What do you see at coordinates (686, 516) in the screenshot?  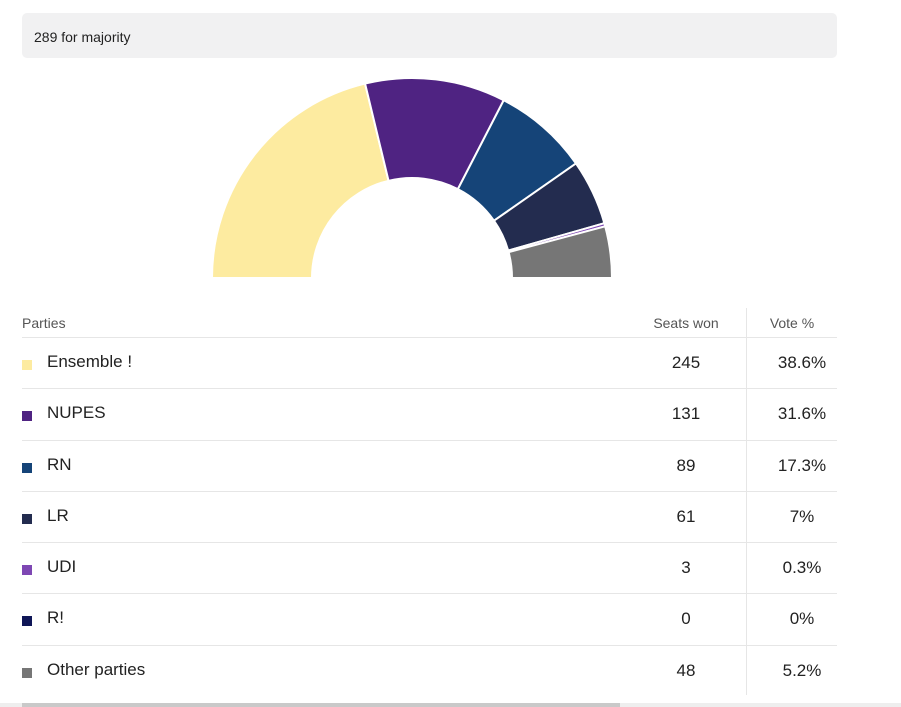 I see `seats-won-value: 61` at bounding box center [686, 516].